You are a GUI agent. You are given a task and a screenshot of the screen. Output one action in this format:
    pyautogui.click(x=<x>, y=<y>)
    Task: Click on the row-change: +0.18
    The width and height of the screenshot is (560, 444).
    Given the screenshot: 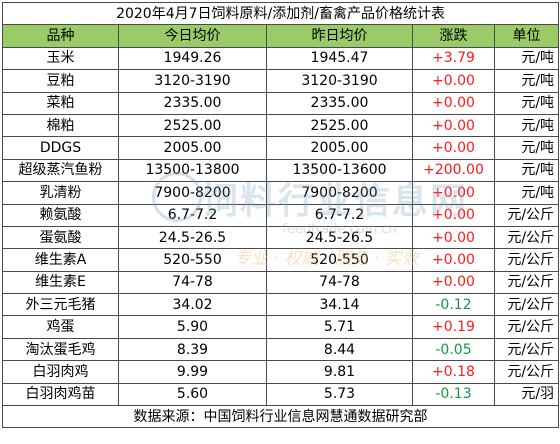 What is the action you would take?
    pyautogui.click(x=454, y=372)
    